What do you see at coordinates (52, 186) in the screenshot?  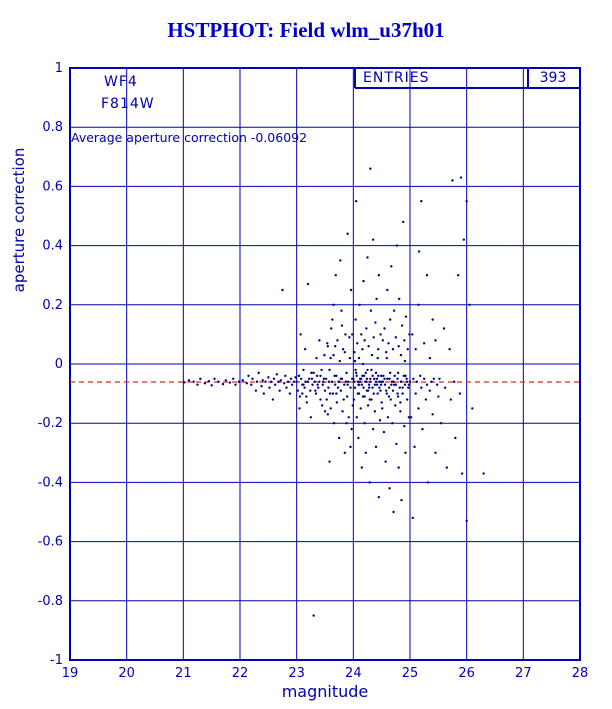 I see `y-tick-label: 0.6` at bounding box center [52, 186].